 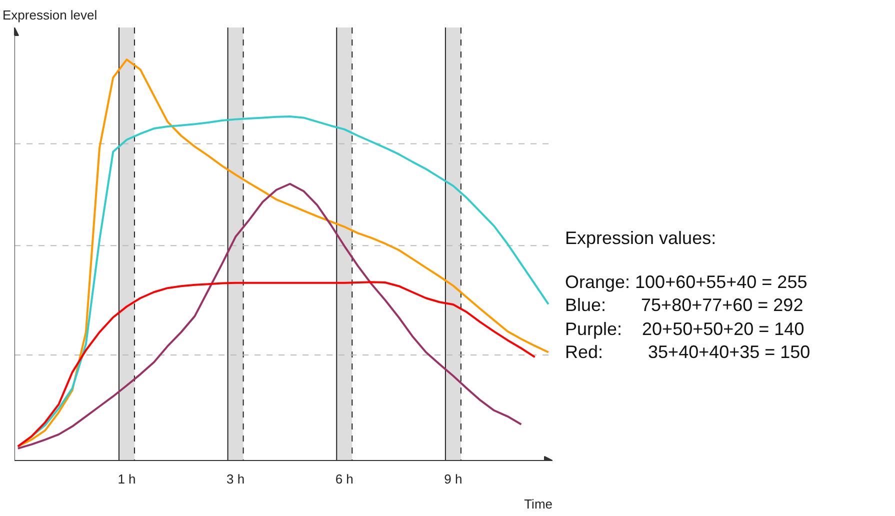 I want to click on x-tick-label: 9 h, so click(x=453, y=479).